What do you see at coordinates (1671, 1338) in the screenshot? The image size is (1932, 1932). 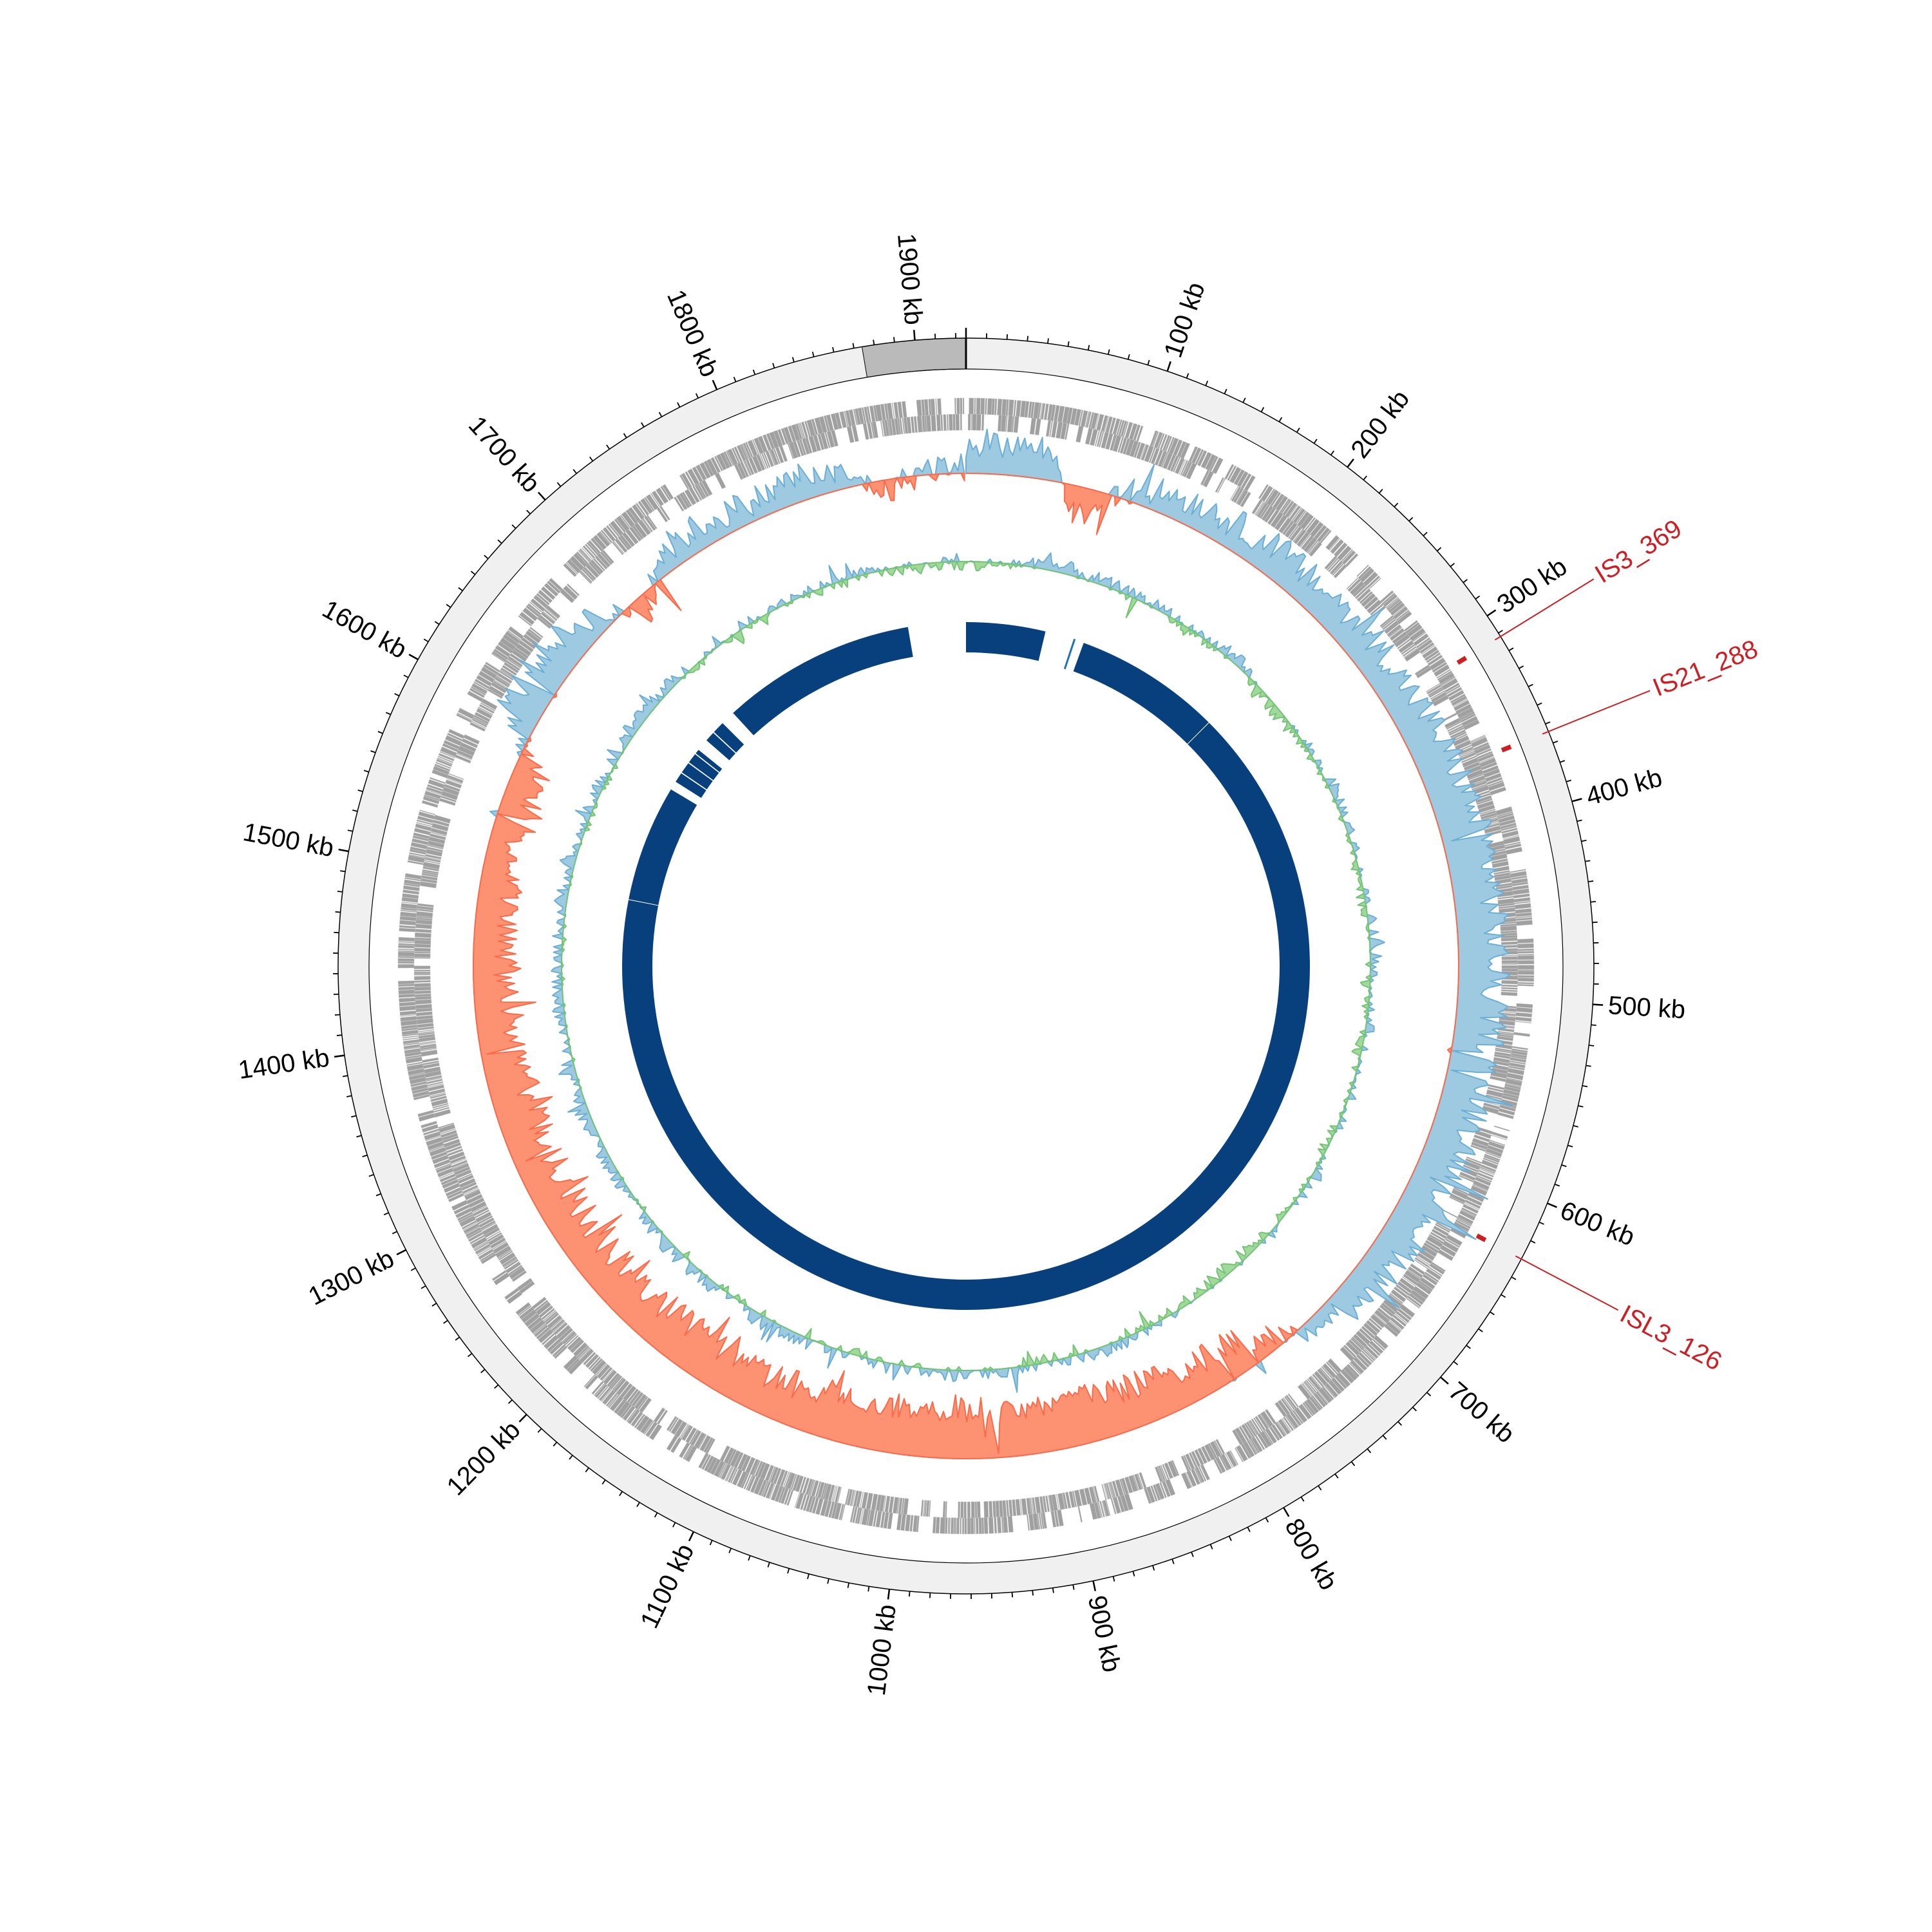 I see `mobile-element-label: ISL3_126` at bounding box center [1671, 1338].